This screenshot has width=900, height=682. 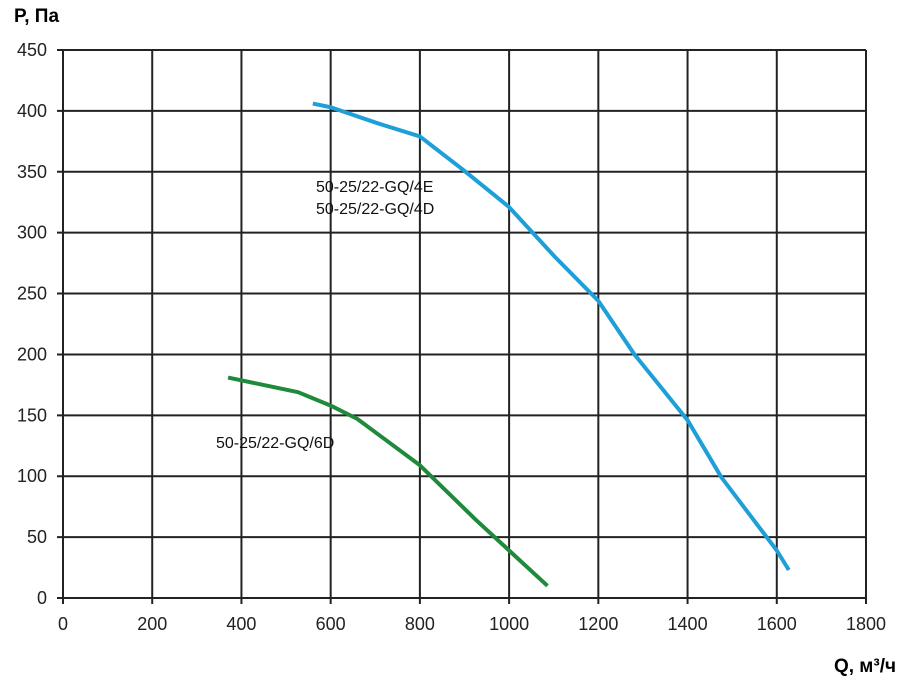 I want to click on y-tick-label: 300, so click(x=32, y=233).